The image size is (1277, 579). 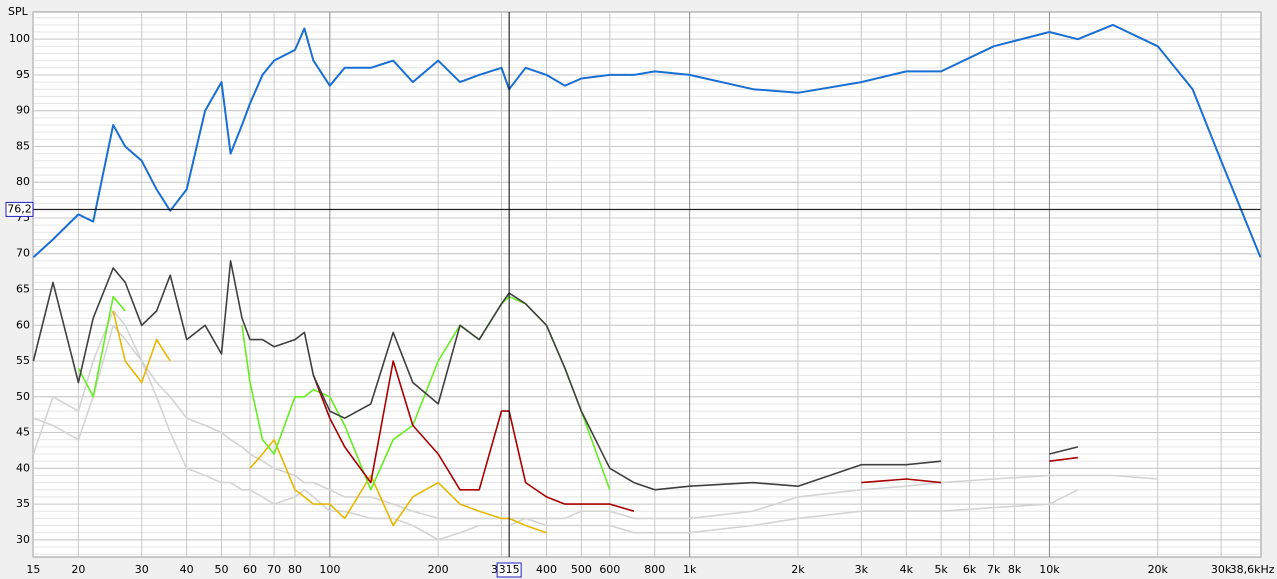 What do you see at coordinates (654, 569) in the screenshot?
I see `x-tick-label: 800` at bounding box center [654, 569].